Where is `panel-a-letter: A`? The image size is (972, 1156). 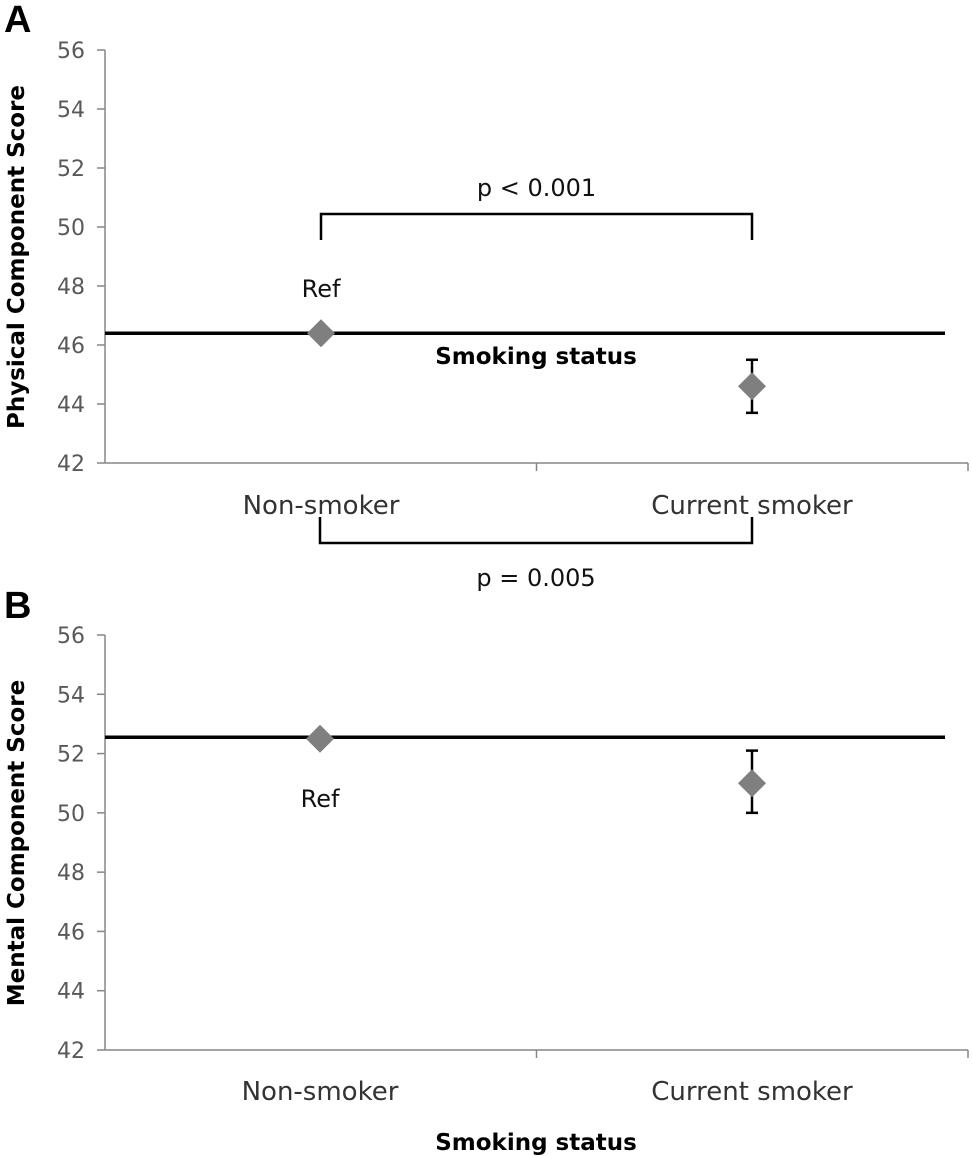 panel-a-letter: A is located at coordinates (17, 20).